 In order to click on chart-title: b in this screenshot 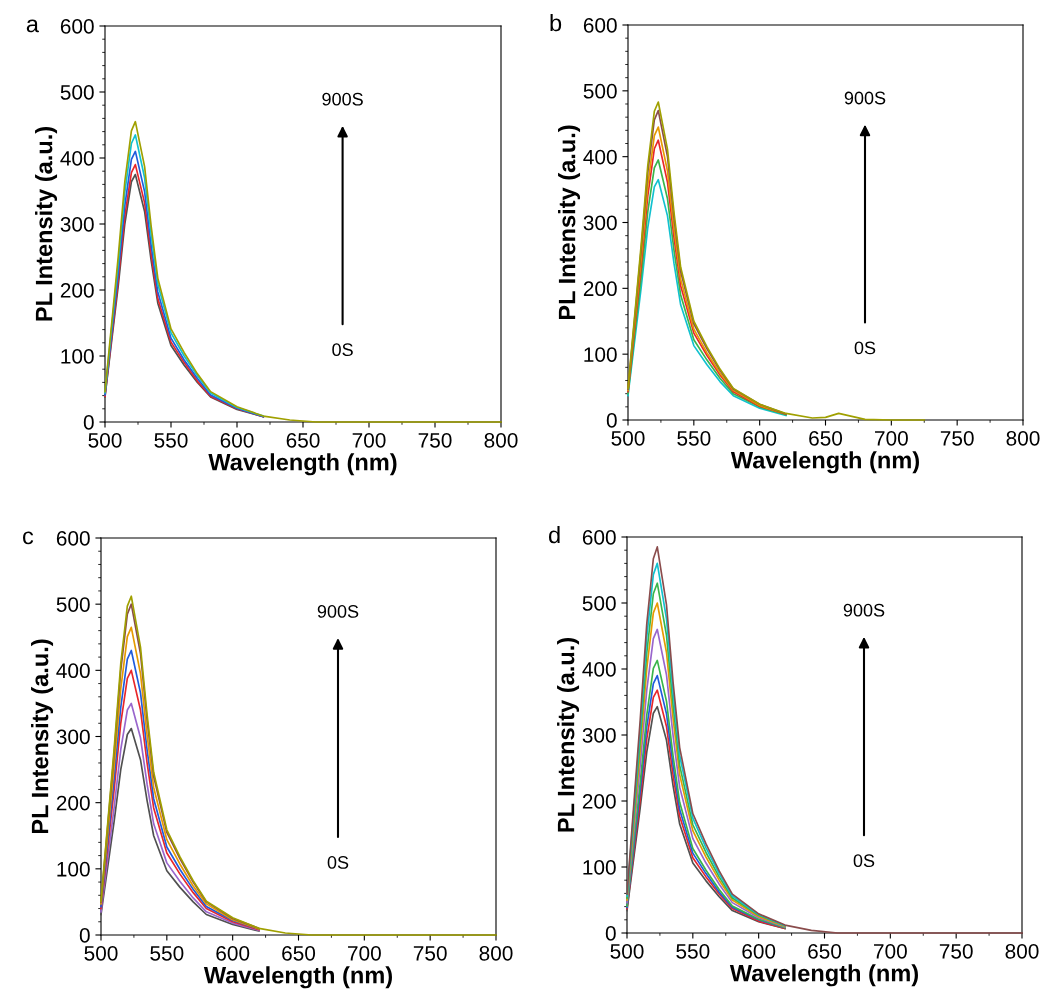, I will do `click(556, 23)`.